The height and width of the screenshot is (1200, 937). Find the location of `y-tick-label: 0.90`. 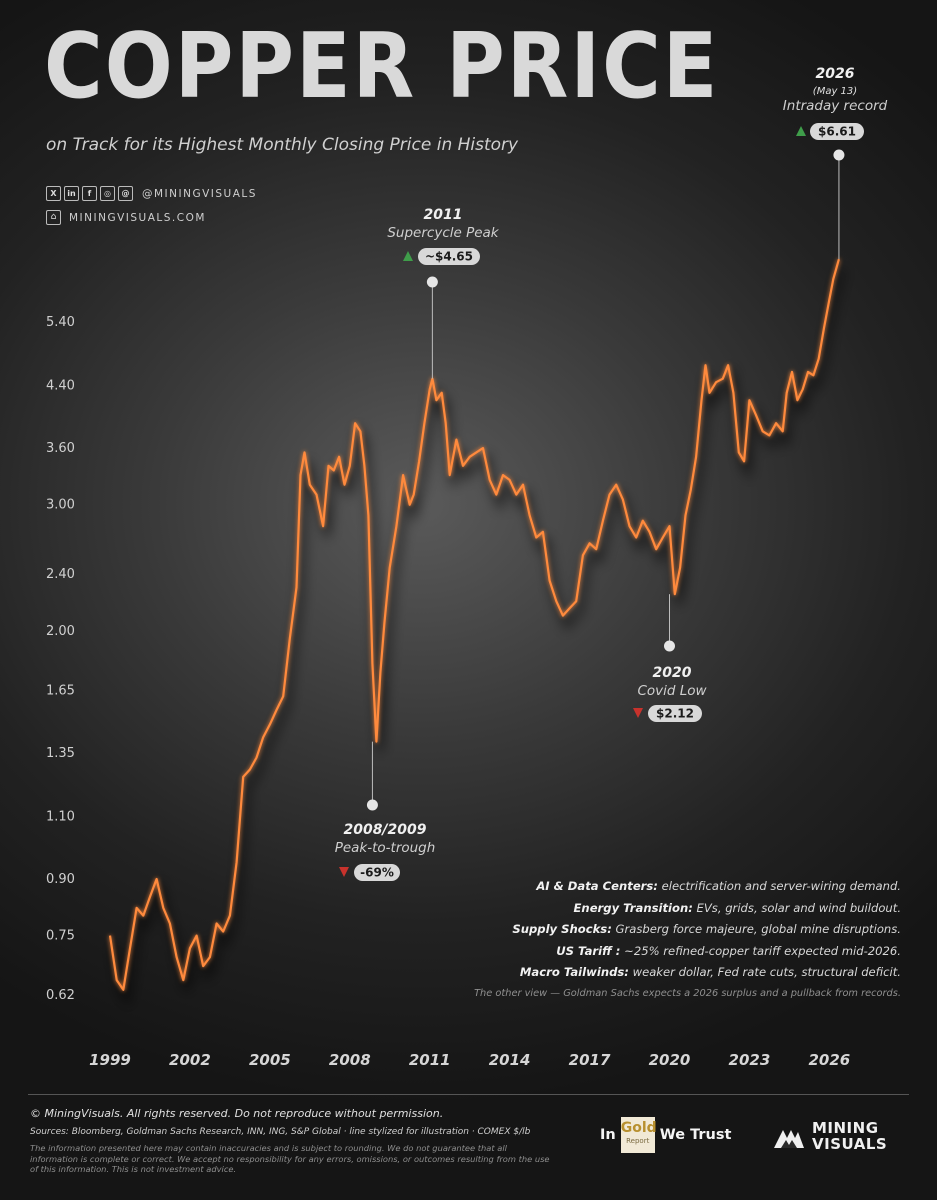

y-tick-label: 0.90 is located at coordinates (60, 879).